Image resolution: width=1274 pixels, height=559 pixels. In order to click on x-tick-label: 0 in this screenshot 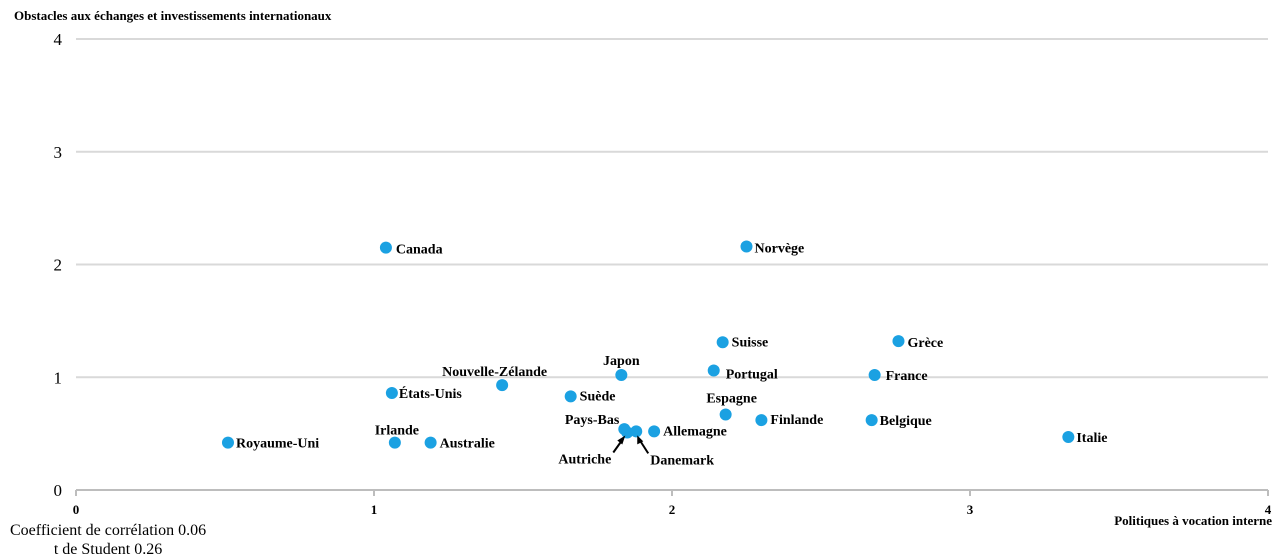, I will do `click(76, 509)`.